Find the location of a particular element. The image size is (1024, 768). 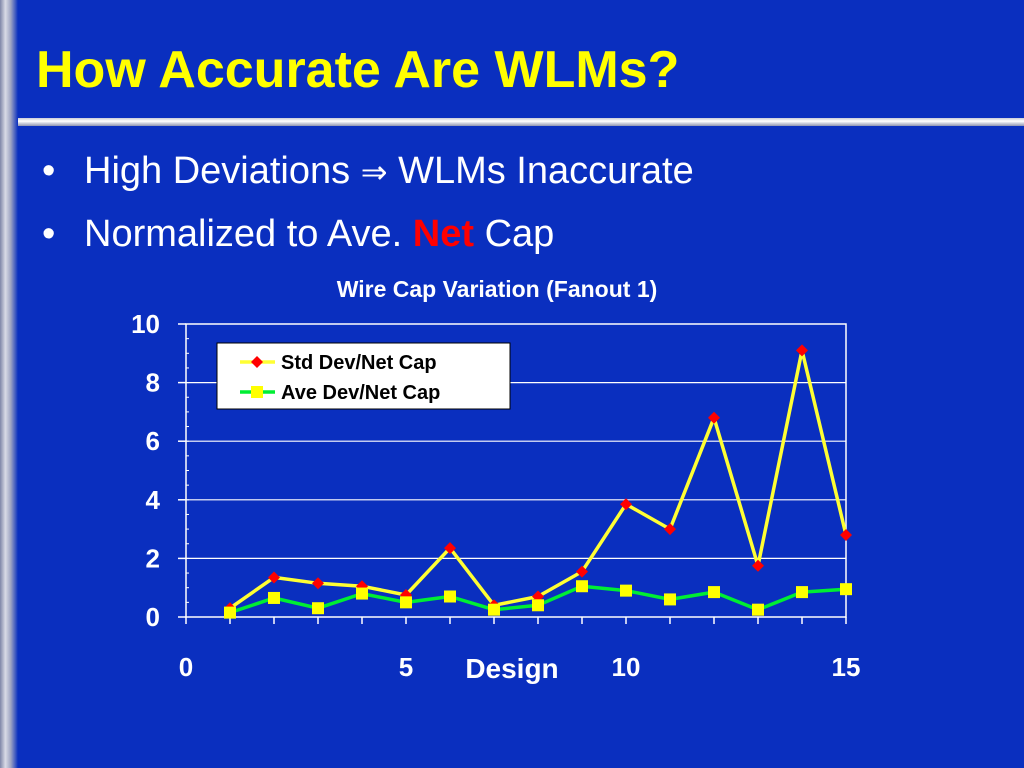

x-tick-label: 0 is located at coordinates (186, 667).